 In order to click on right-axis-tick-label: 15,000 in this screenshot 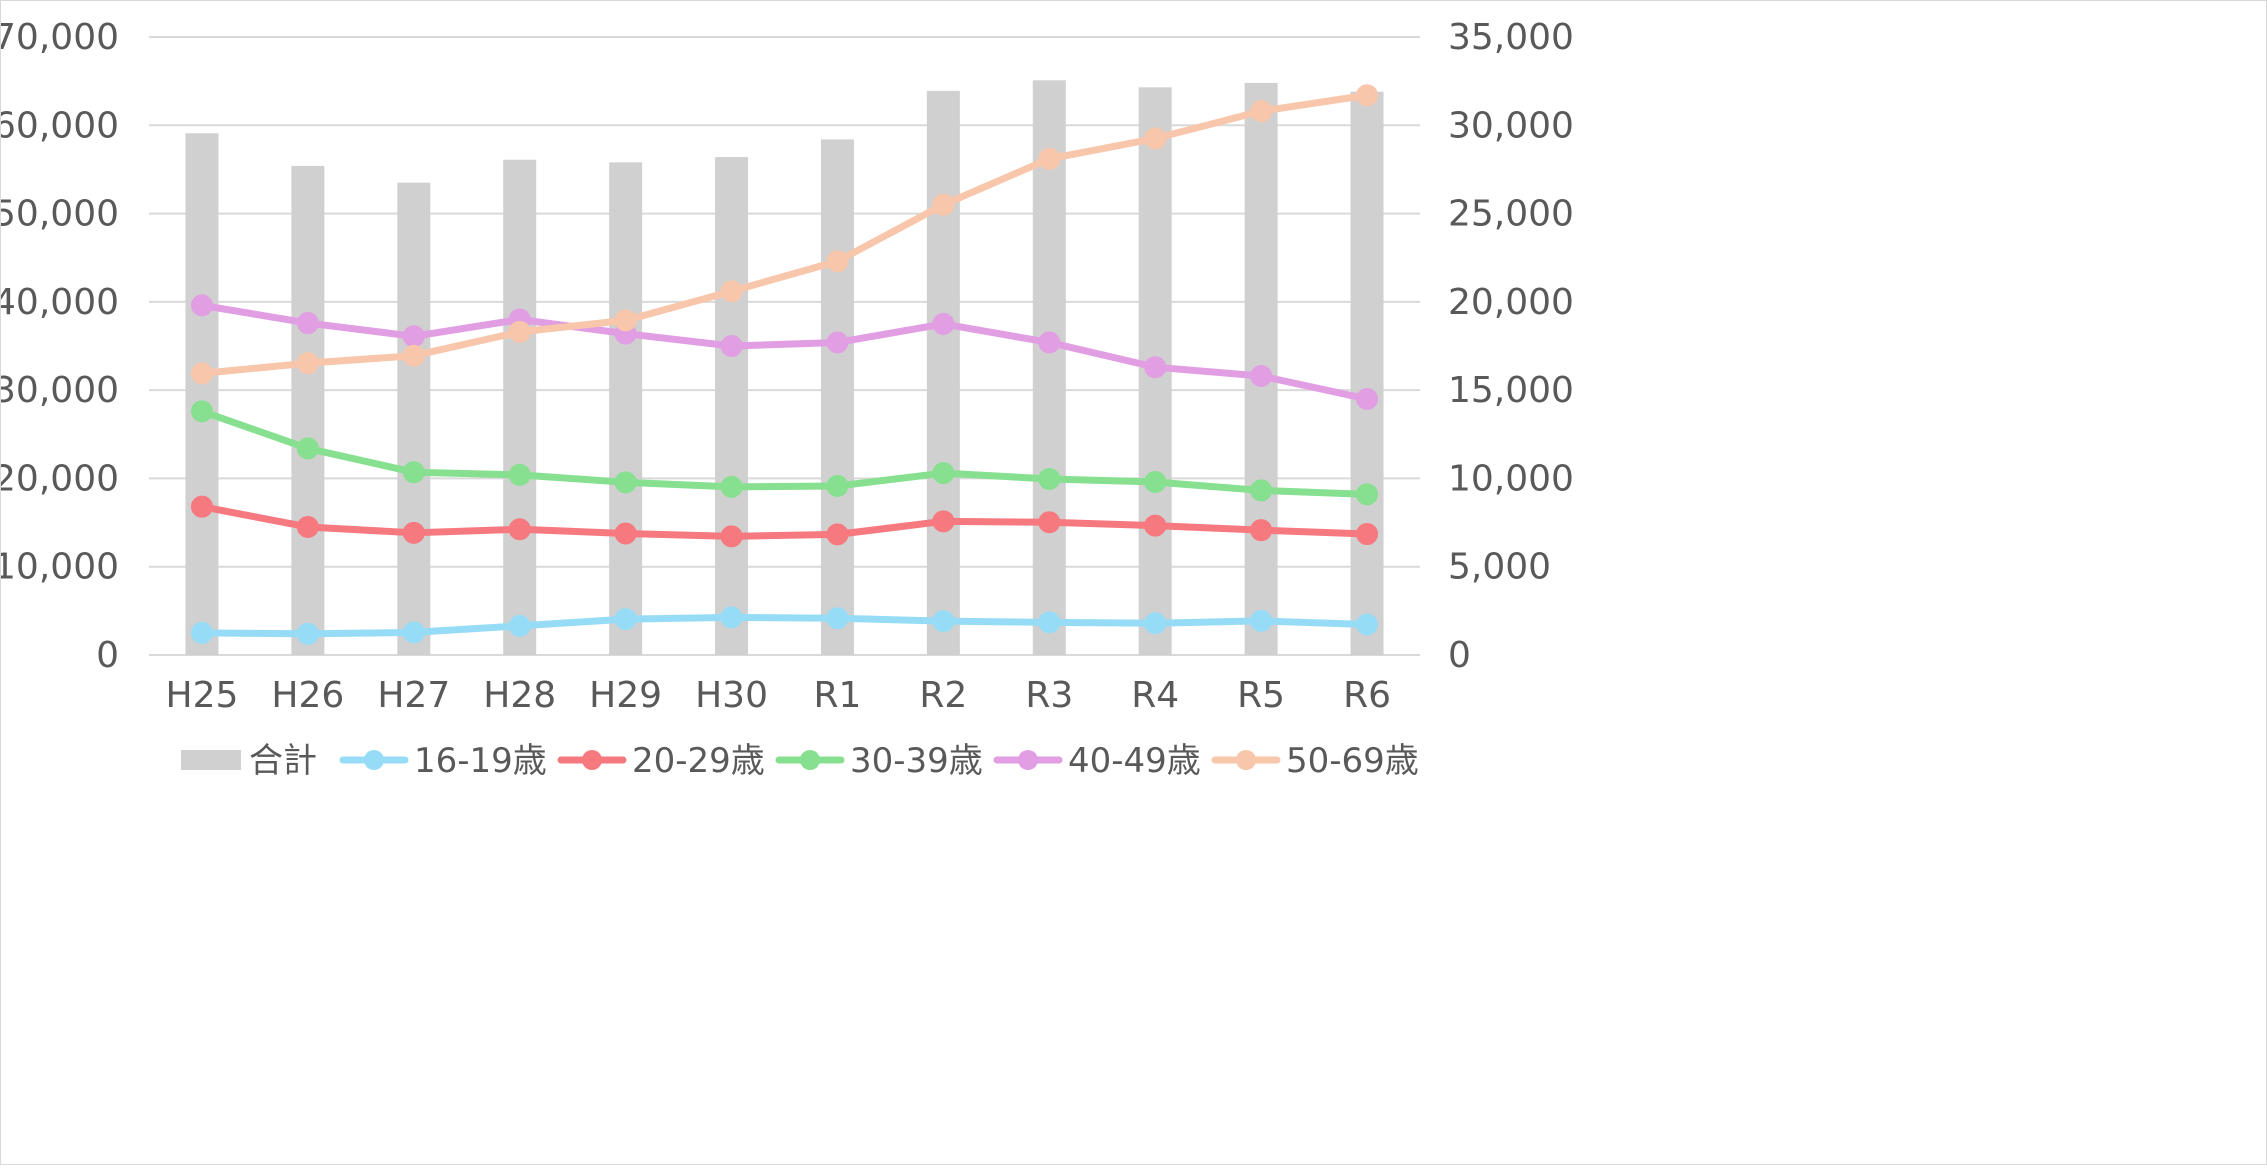, I will do `click(1511, 390)`.